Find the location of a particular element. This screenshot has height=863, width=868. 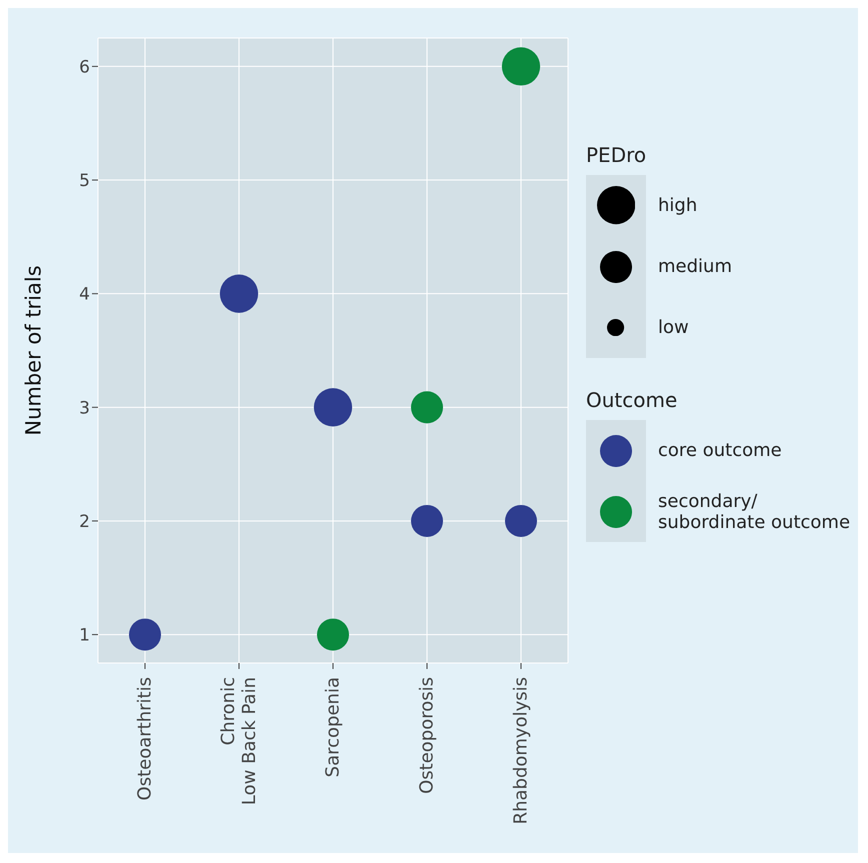

legend-label: low is located at coordinates (673, 327).